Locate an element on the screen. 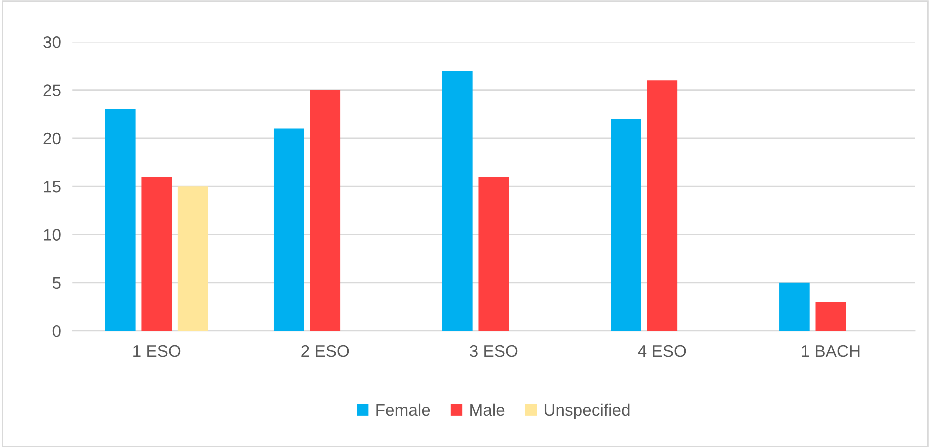  y-tick-label: 0 is located at coordinates (56, 331).